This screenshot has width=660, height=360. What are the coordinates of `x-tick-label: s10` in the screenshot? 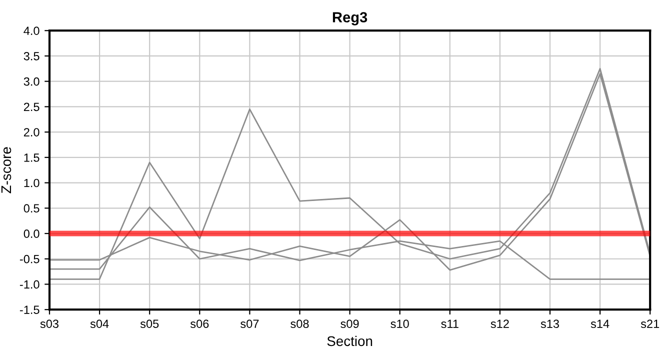 It's located at (399, 324).